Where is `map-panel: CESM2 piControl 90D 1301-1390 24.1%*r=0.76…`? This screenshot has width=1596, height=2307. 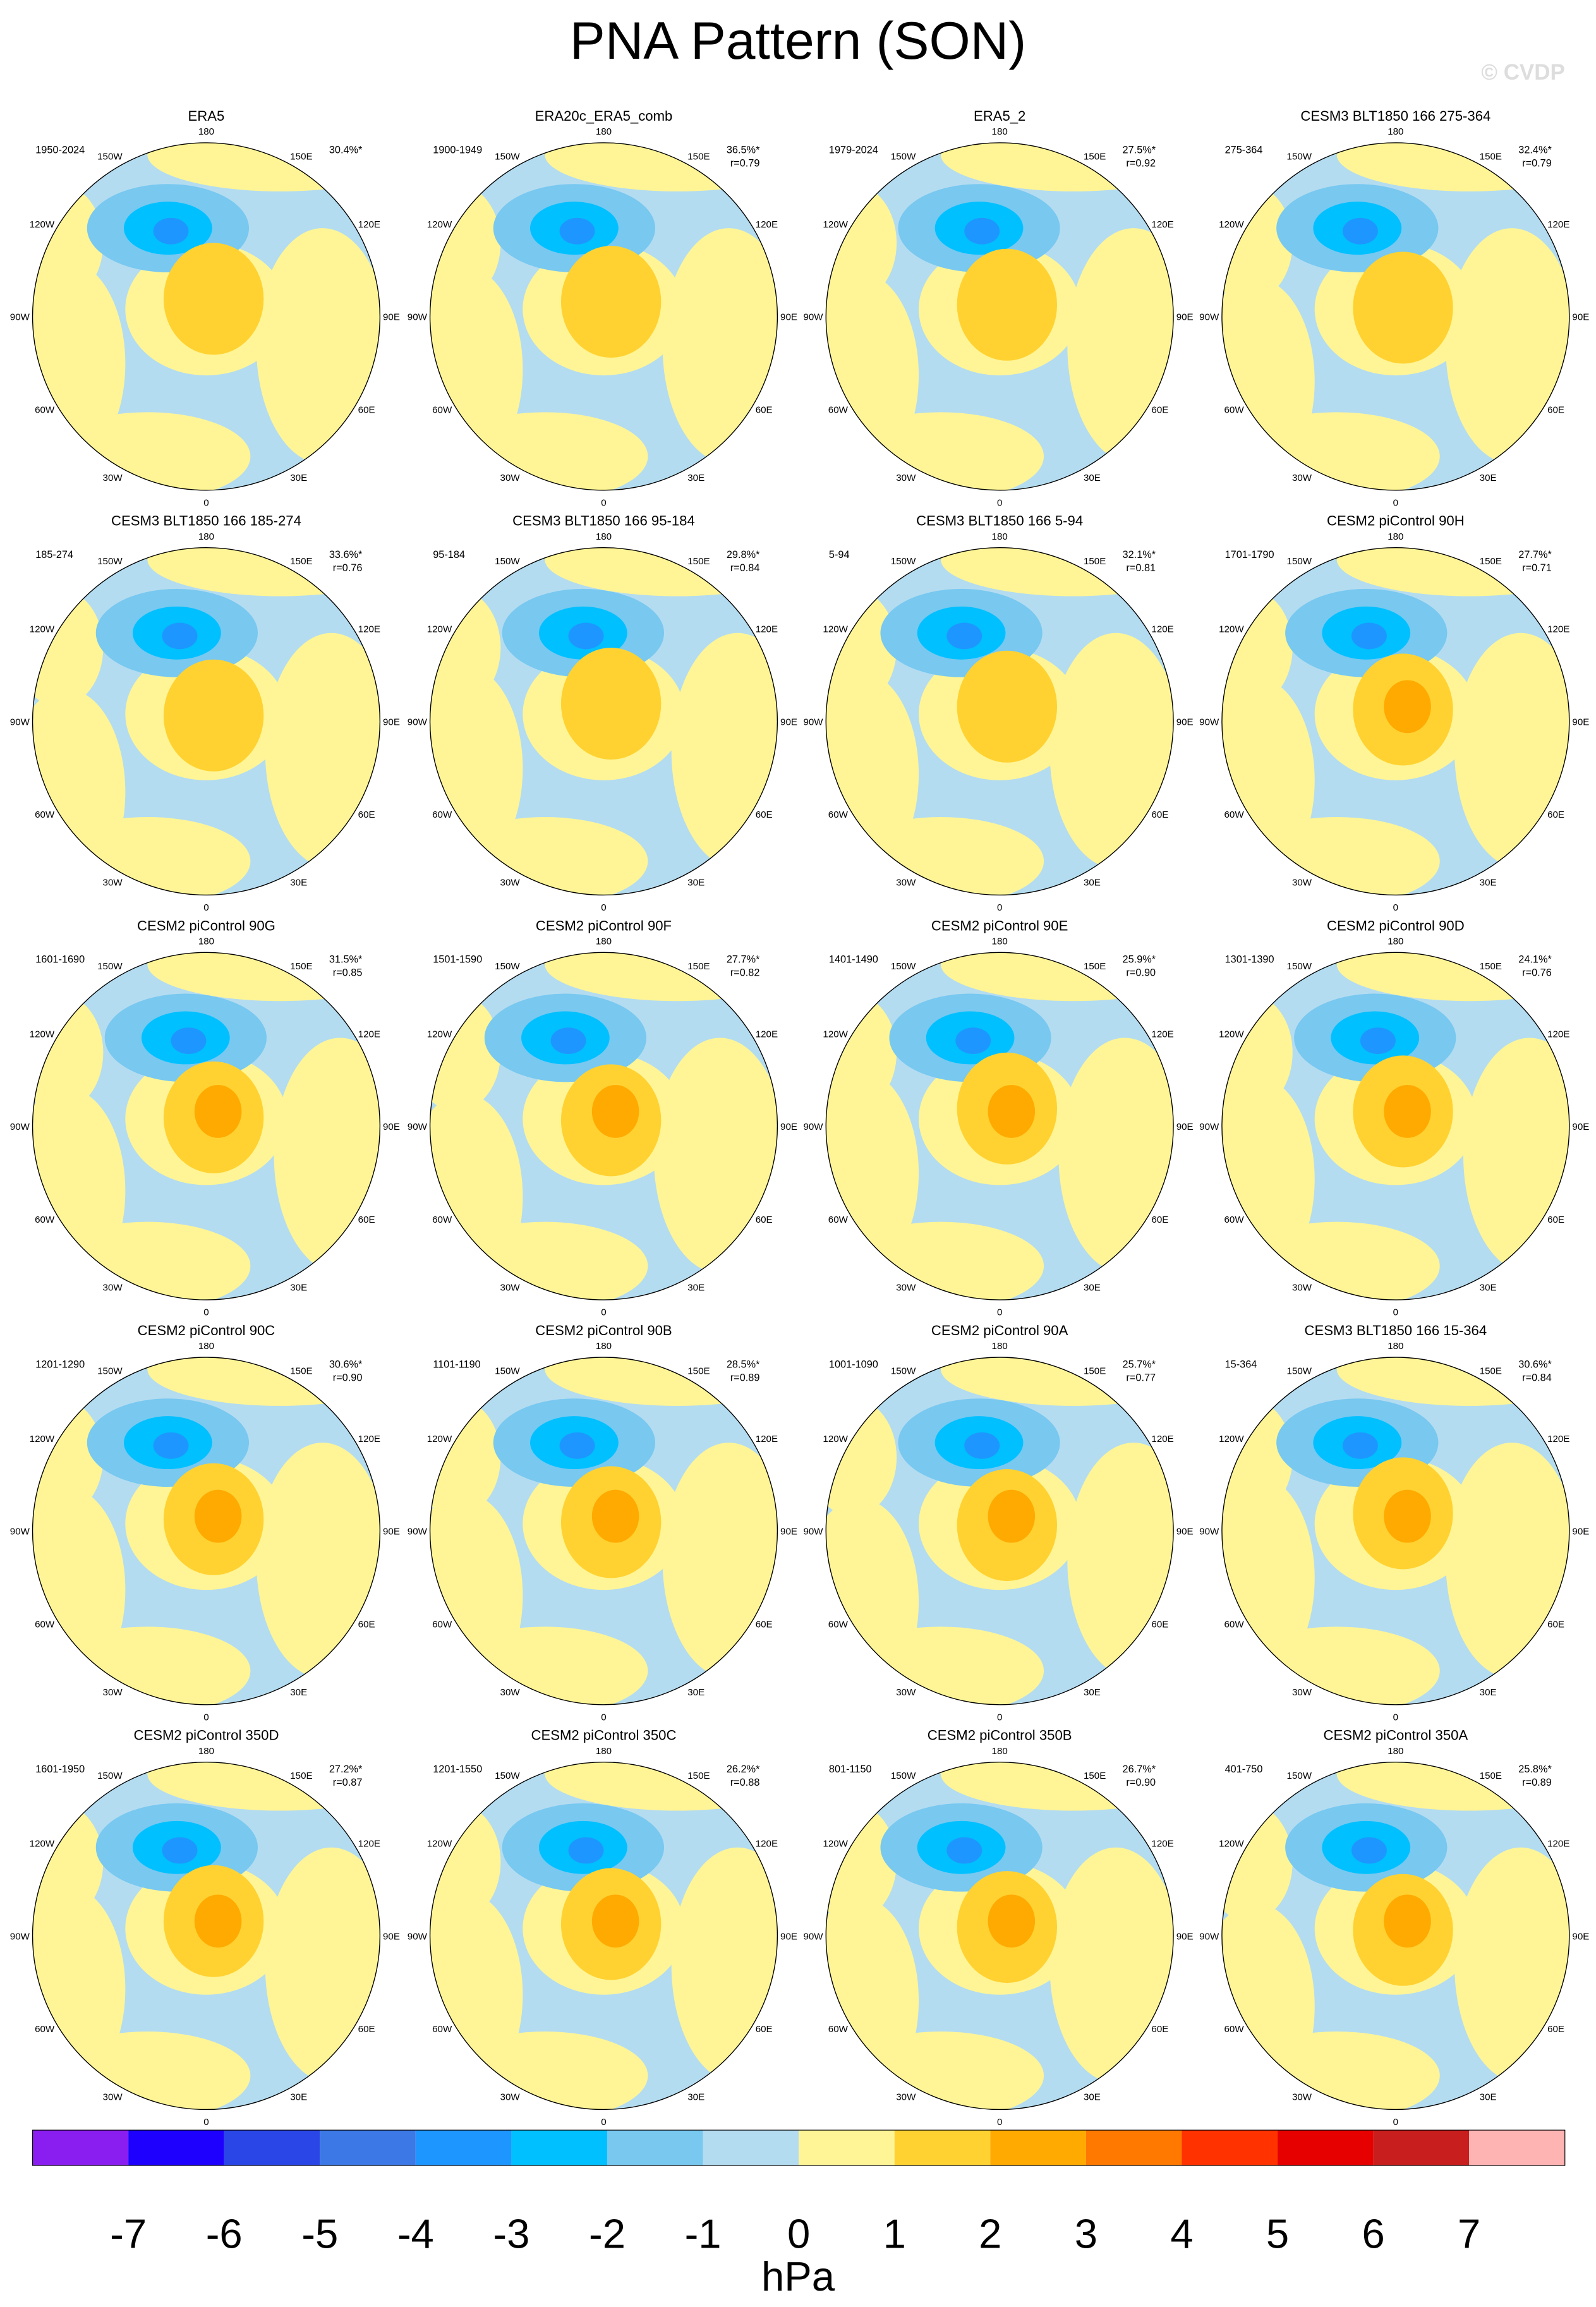
map-panel: CESM2 piControl 90D 1301-1390 24.1%*r=0.76… is located at coordinates (1394, 1117).